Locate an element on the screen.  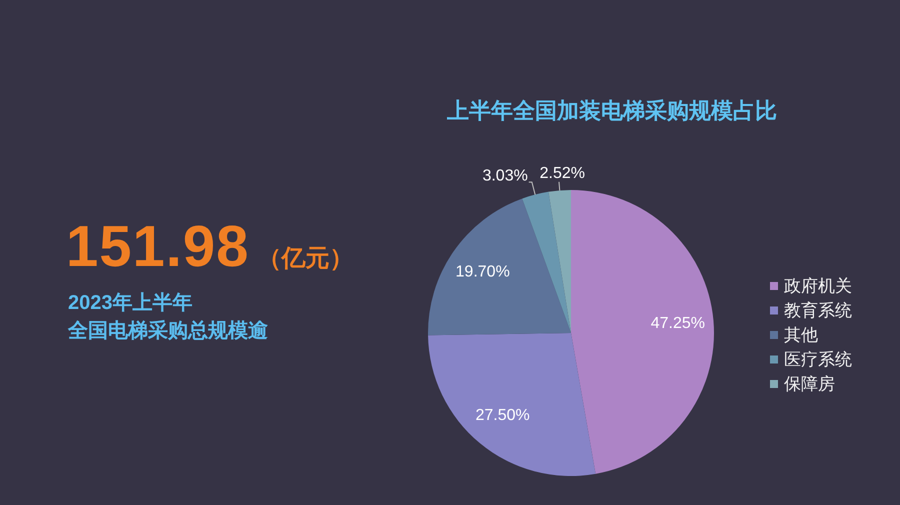
legend-label: 政府机关 is located at coordinates (818, 286).